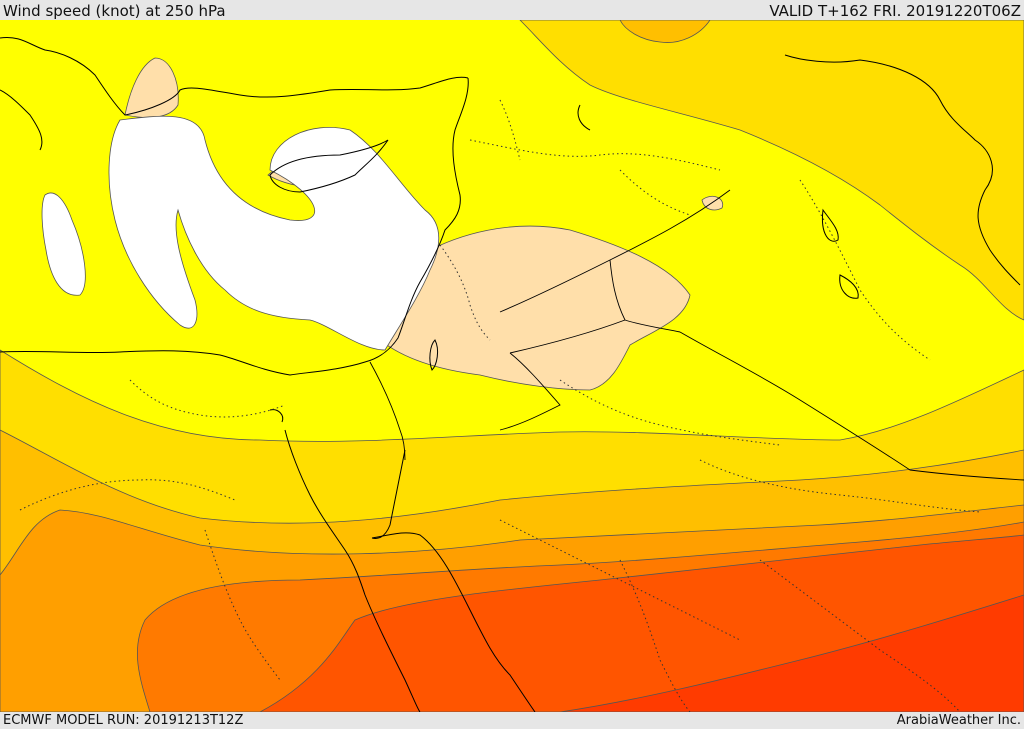 This screenshot has height=729, width=1024. Describe the element at coordinates (63, 244) in the screenshot. I see `band-white-west` at that location.